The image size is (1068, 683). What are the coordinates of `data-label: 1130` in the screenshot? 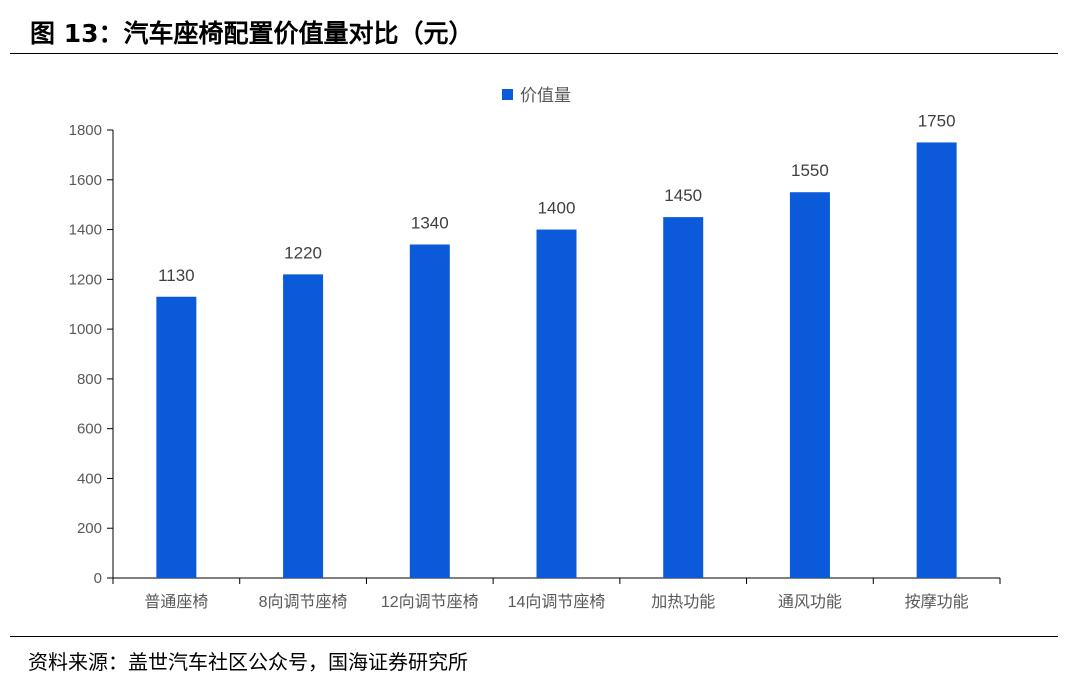 It's located at (176, 275).